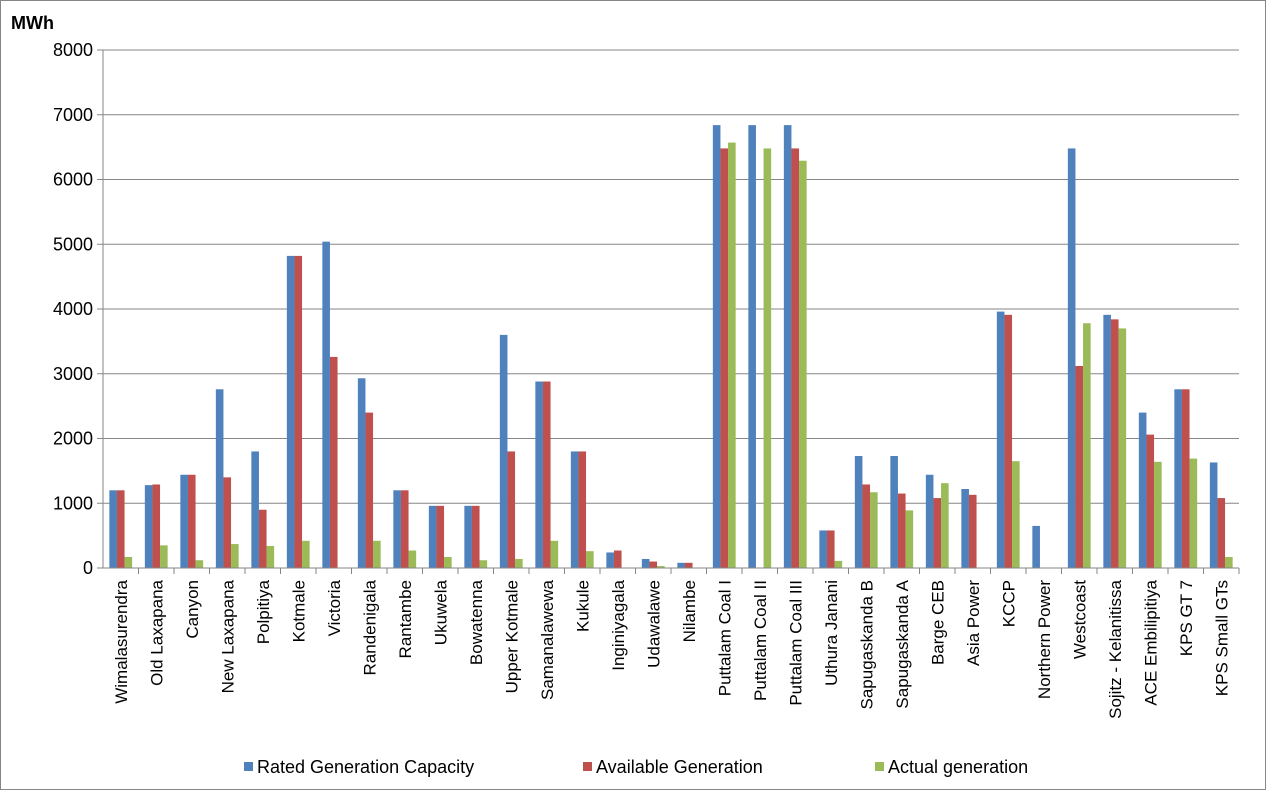 The width and height of the screenshot is (1266, 790). Describe the element at coordinates (73, 309) in the screenshot. I see `y-tick-label: 4000` at that location.